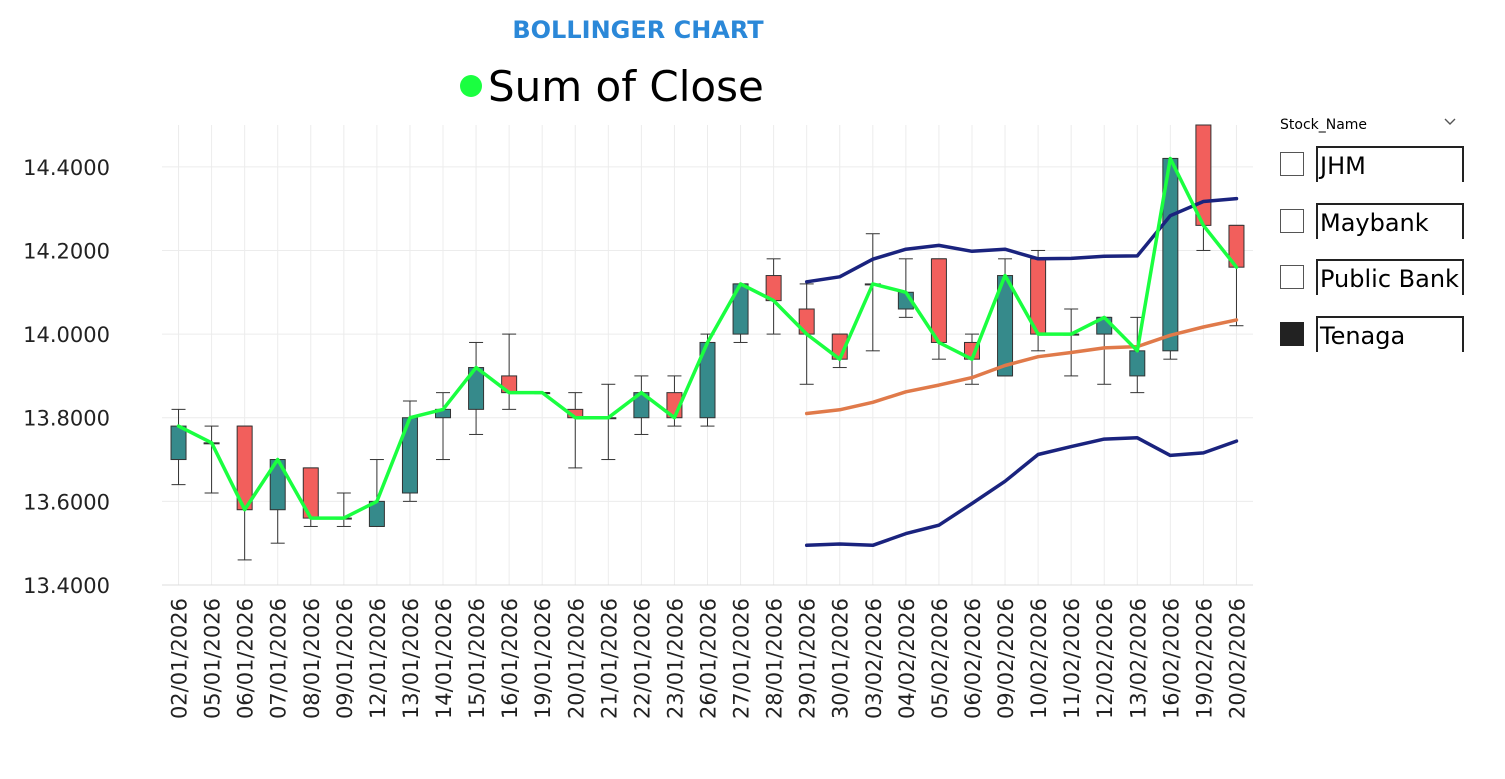 This screenshot has height=779, width=1505. Describe the element at coordinates (874, 658) in the screenshot. I see `x-tick-label: 03/02/2026` at that location.